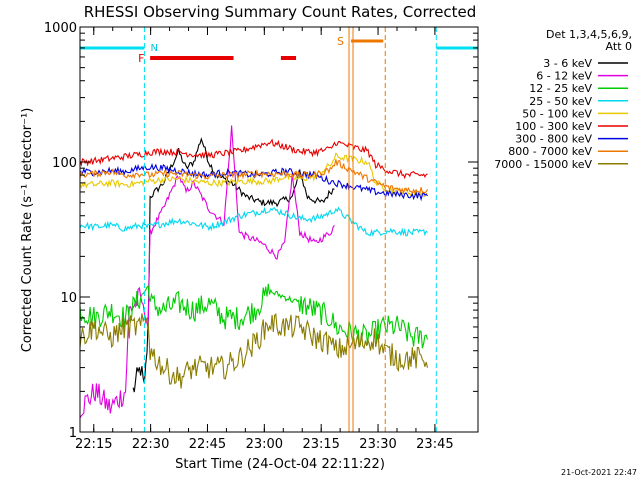  I want to click on series-line-100-300-kev, so click(254, 159).